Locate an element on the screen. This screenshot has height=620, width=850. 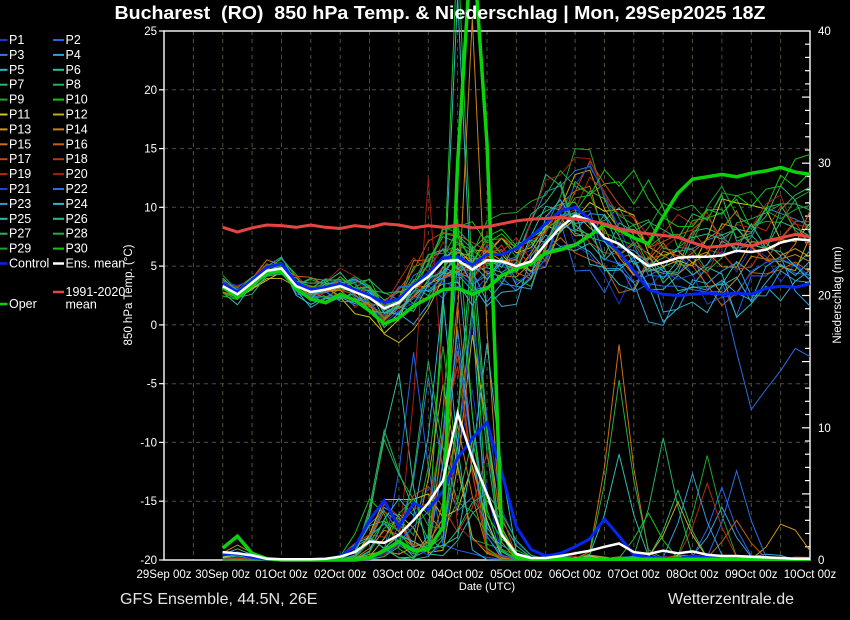
svg-text: P14 is located at coordinates (77, 129).